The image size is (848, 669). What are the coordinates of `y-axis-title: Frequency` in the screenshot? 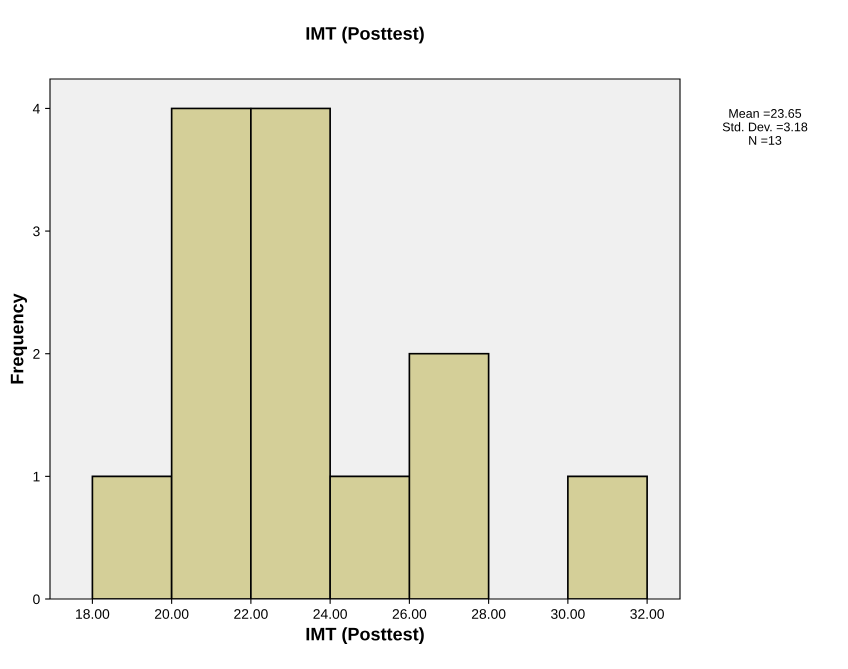 It's located at (18, 338).